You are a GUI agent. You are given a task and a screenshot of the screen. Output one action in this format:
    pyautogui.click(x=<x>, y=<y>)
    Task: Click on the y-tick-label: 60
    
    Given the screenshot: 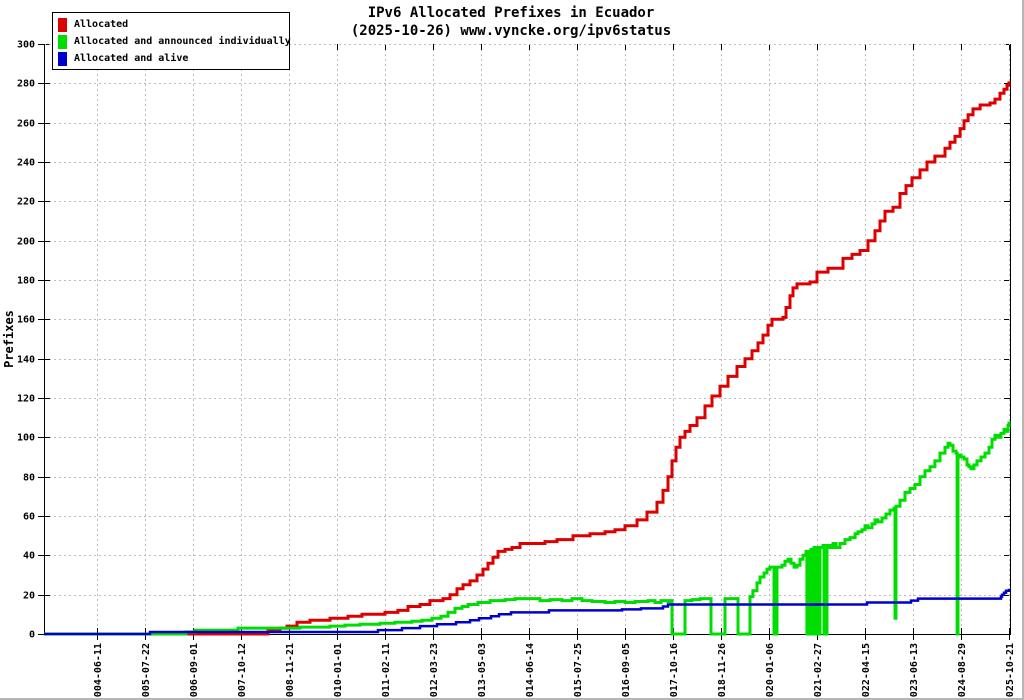 What is the action you would take?
    pyautogui.click(x=29, y=517)
    